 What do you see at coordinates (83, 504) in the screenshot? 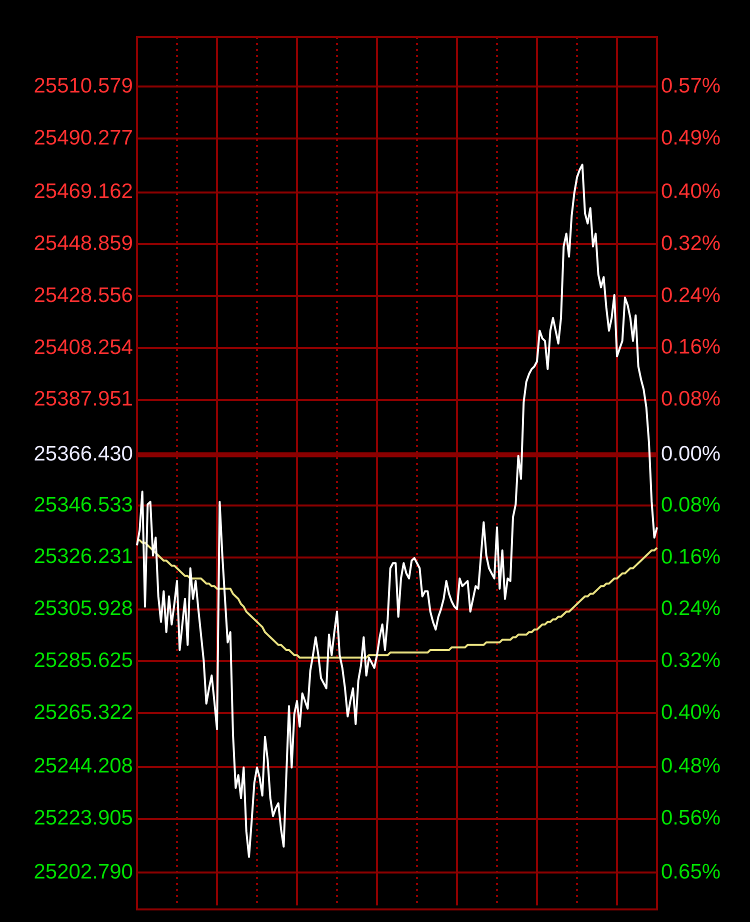
I see `y-tick-label: 25346.533` at bounding box center [83, 504].